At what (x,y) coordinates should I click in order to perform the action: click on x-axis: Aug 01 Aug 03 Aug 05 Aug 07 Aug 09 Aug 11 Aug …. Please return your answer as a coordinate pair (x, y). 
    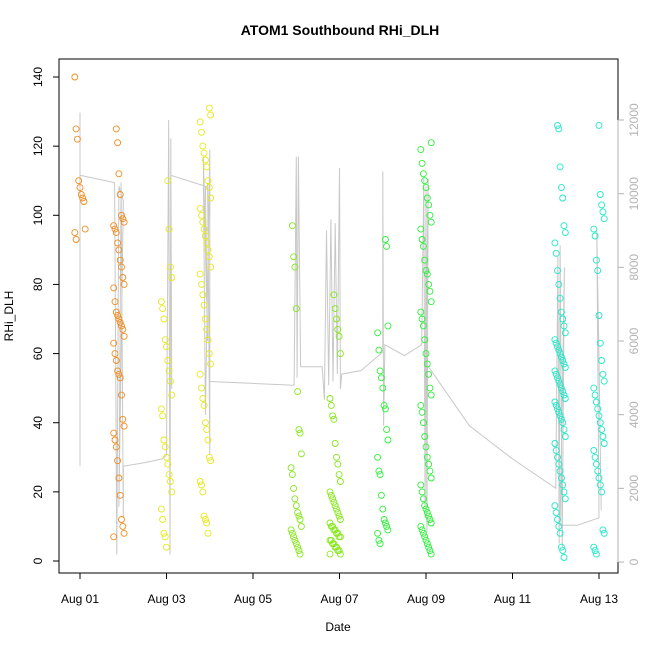
    Looking at the image, I should click on (339, 589).